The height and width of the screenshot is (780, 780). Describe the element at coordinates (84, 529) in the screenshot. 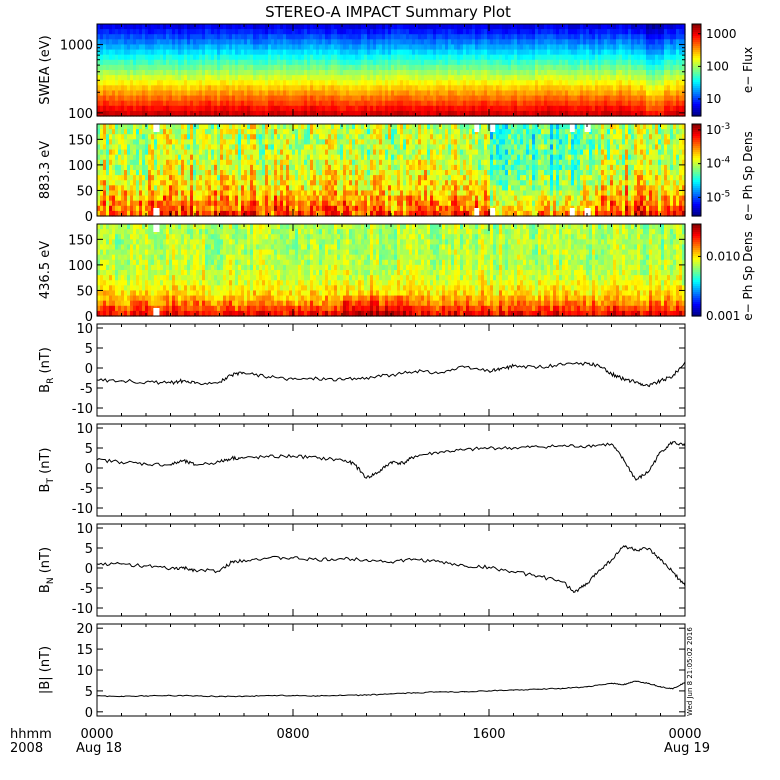

I see `y-tick-label: 10` at that location.